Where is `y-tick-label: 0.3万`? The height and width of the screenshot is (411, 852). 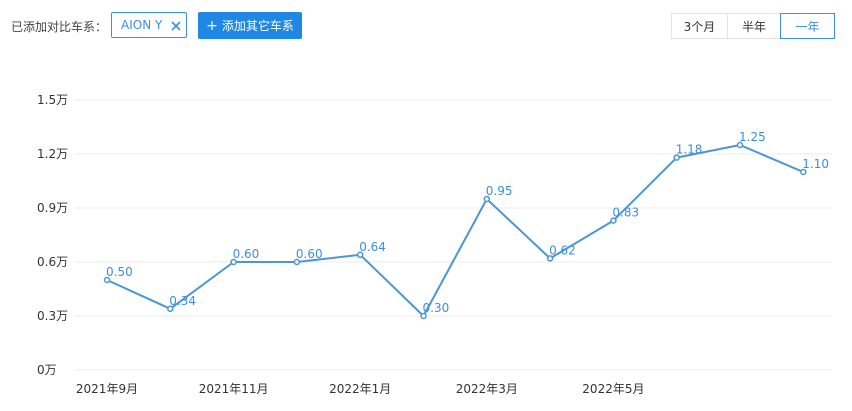 y-tick-label: 0.3万 is located at coordinates (52, 316).